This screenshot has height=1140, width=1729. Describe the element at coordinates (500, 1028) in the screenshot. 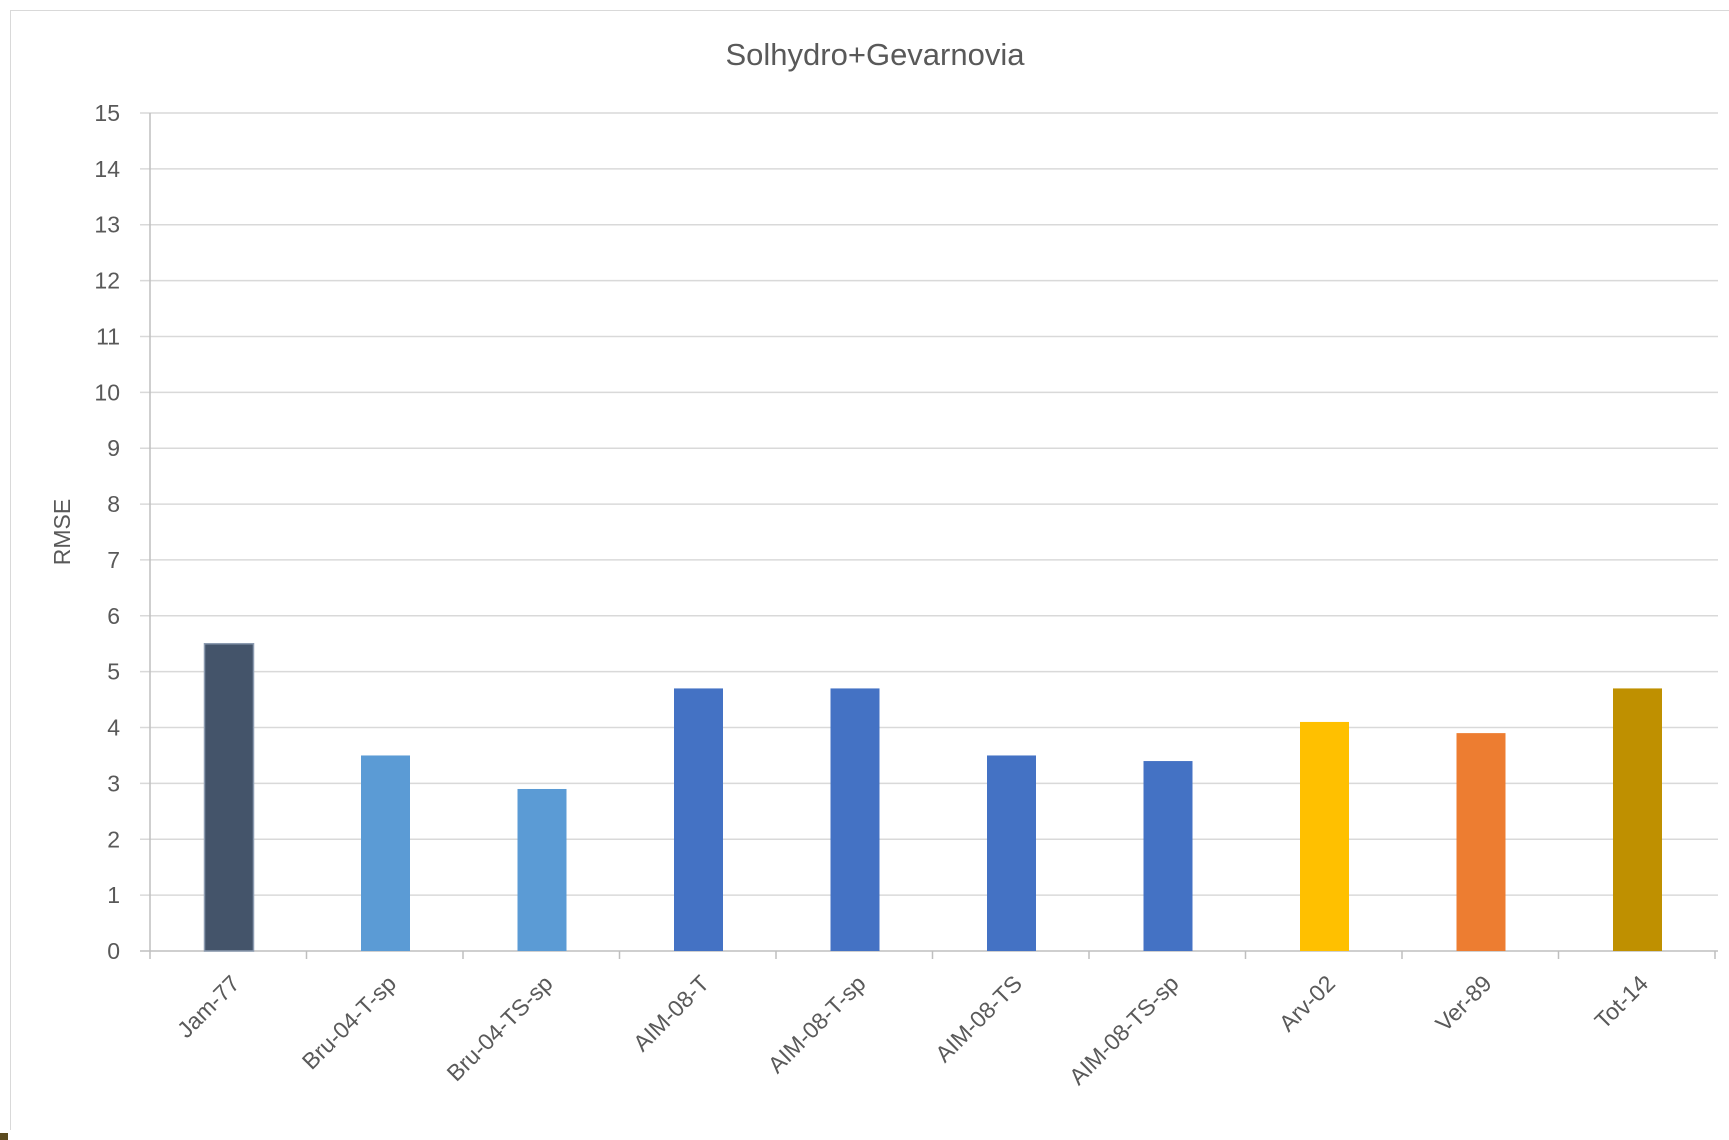

I see `x-tick-label: Bru-04-TS-sp` at that location.